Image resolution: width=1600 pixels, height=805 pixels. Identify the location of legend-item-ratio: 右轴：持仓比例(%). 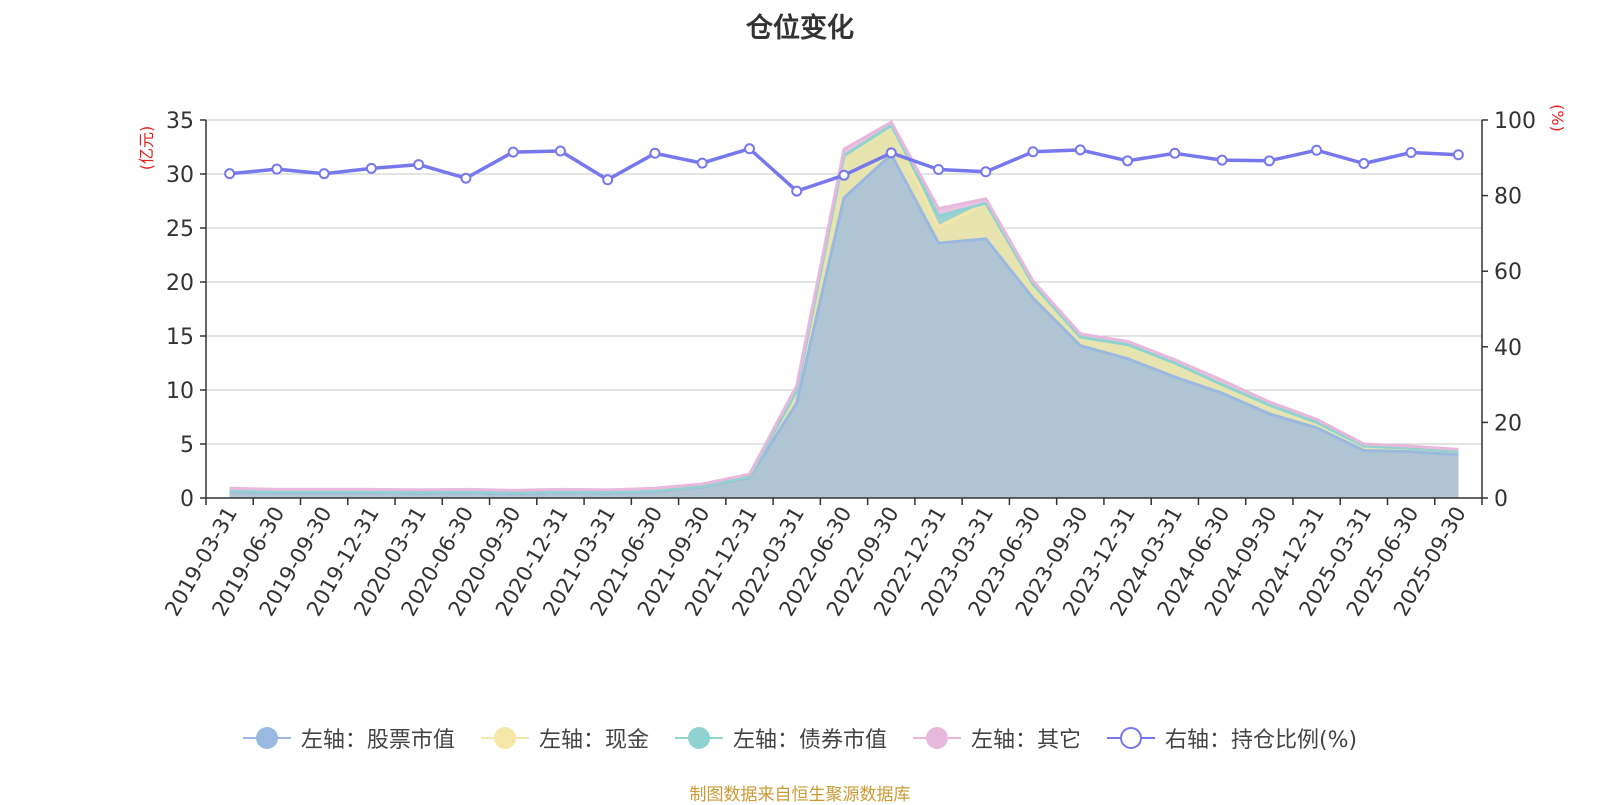
(1232, 738).